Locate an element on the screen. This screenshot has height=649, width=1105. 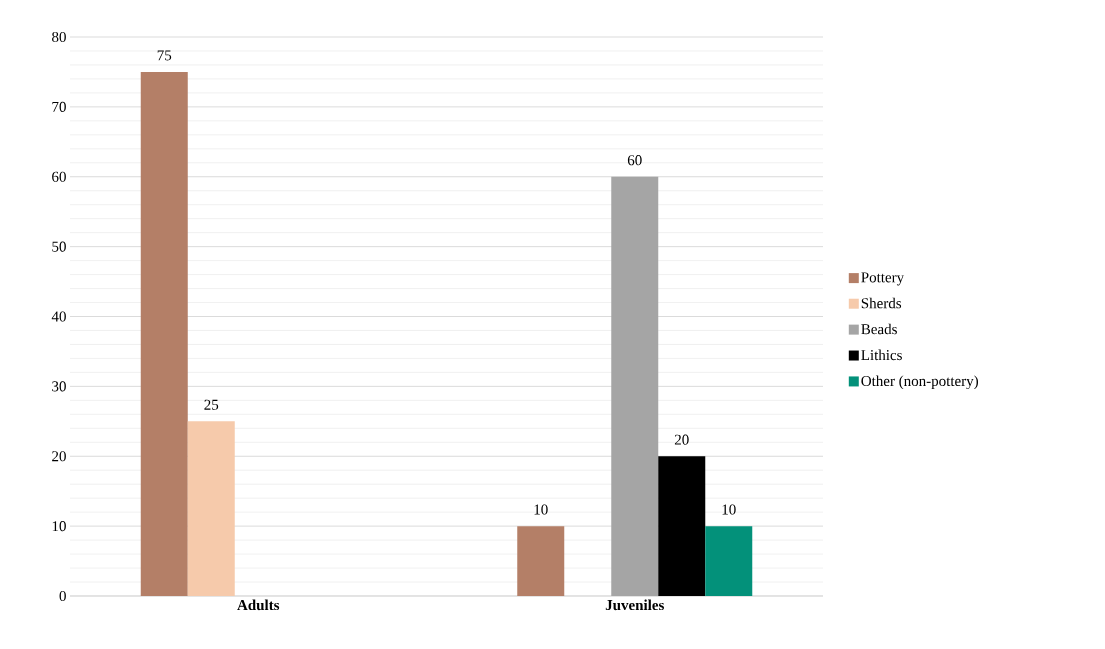
y-tick-label: 60 is located at coordinates (59, 176).